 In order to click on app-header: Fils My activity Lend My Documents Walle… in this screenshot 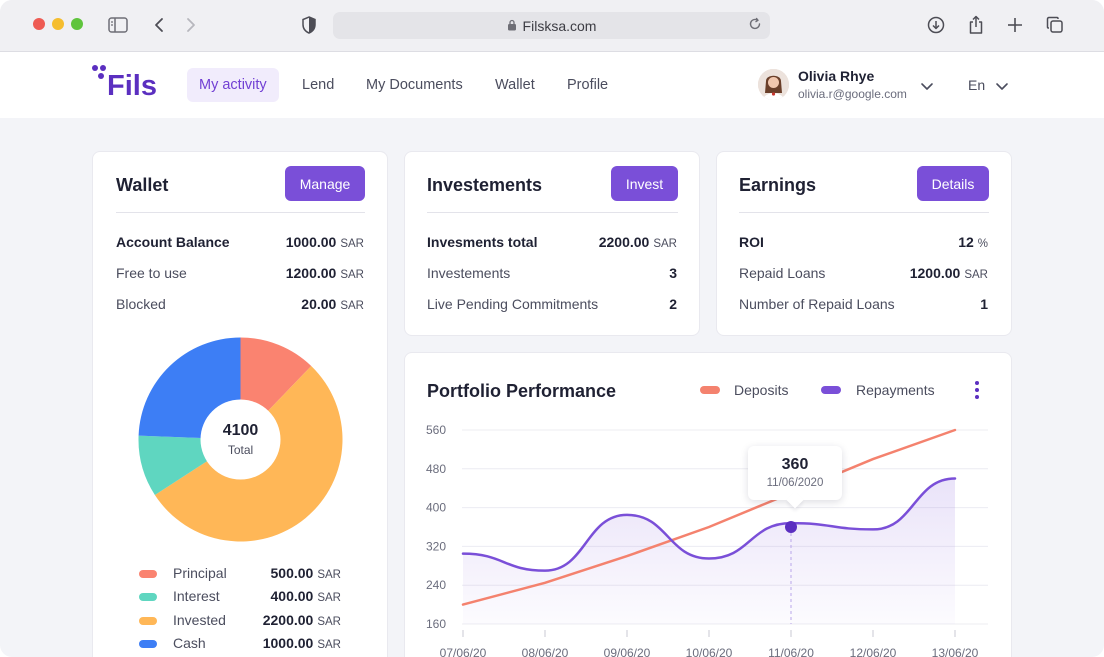, I will do `click(552, 85)`.